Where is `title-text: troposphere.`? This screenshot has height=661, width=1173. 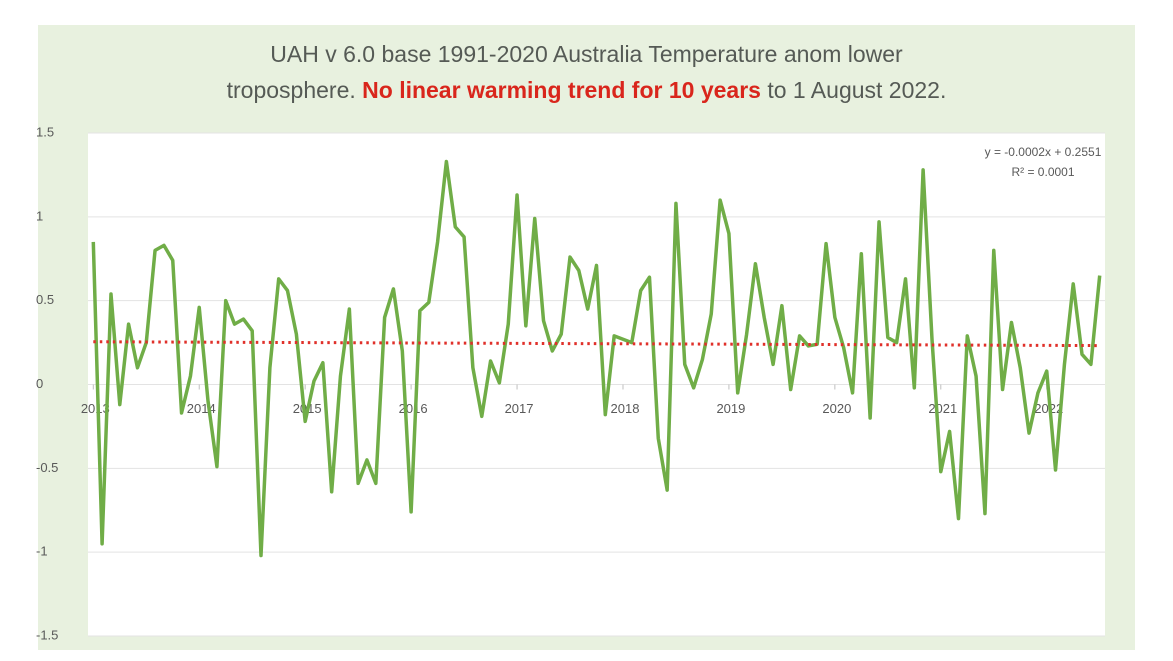 title-text: troposphere. is located at coordinates (294, 90).